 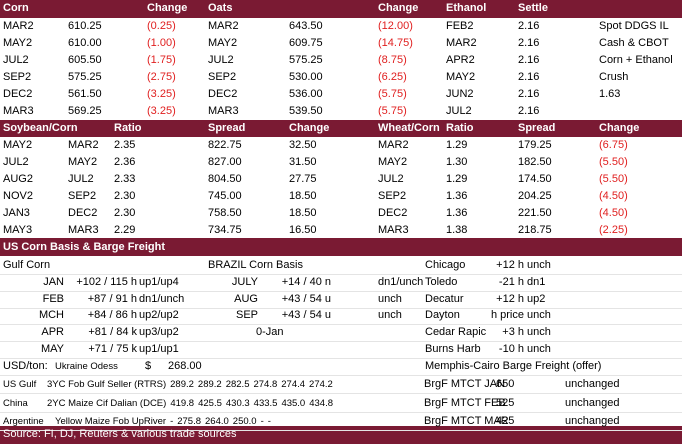 I want to click on cell: 561.50, so click(x=85, y=94).